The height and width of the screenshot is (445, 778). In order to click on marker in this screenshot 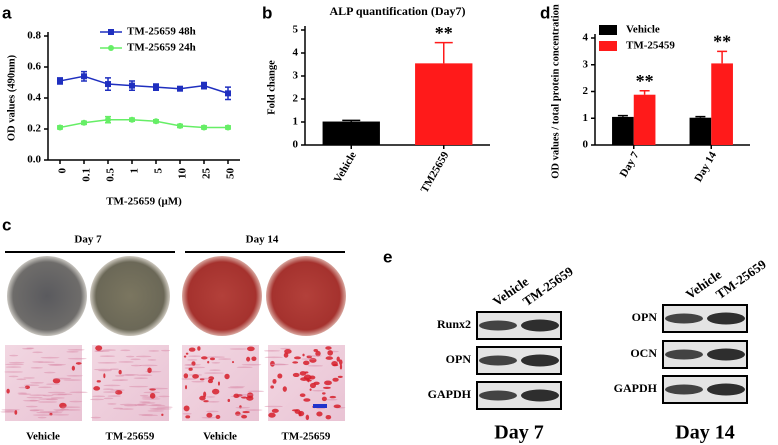, I will do `click(180, 88)`.